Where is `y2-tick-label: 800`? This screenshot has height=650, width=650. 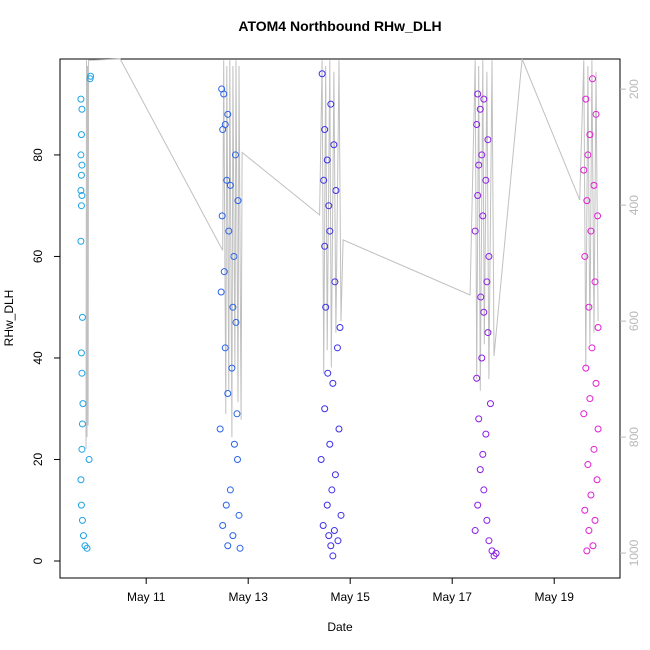 y2-tick-label: 800 is located at coordinates (634, 437).